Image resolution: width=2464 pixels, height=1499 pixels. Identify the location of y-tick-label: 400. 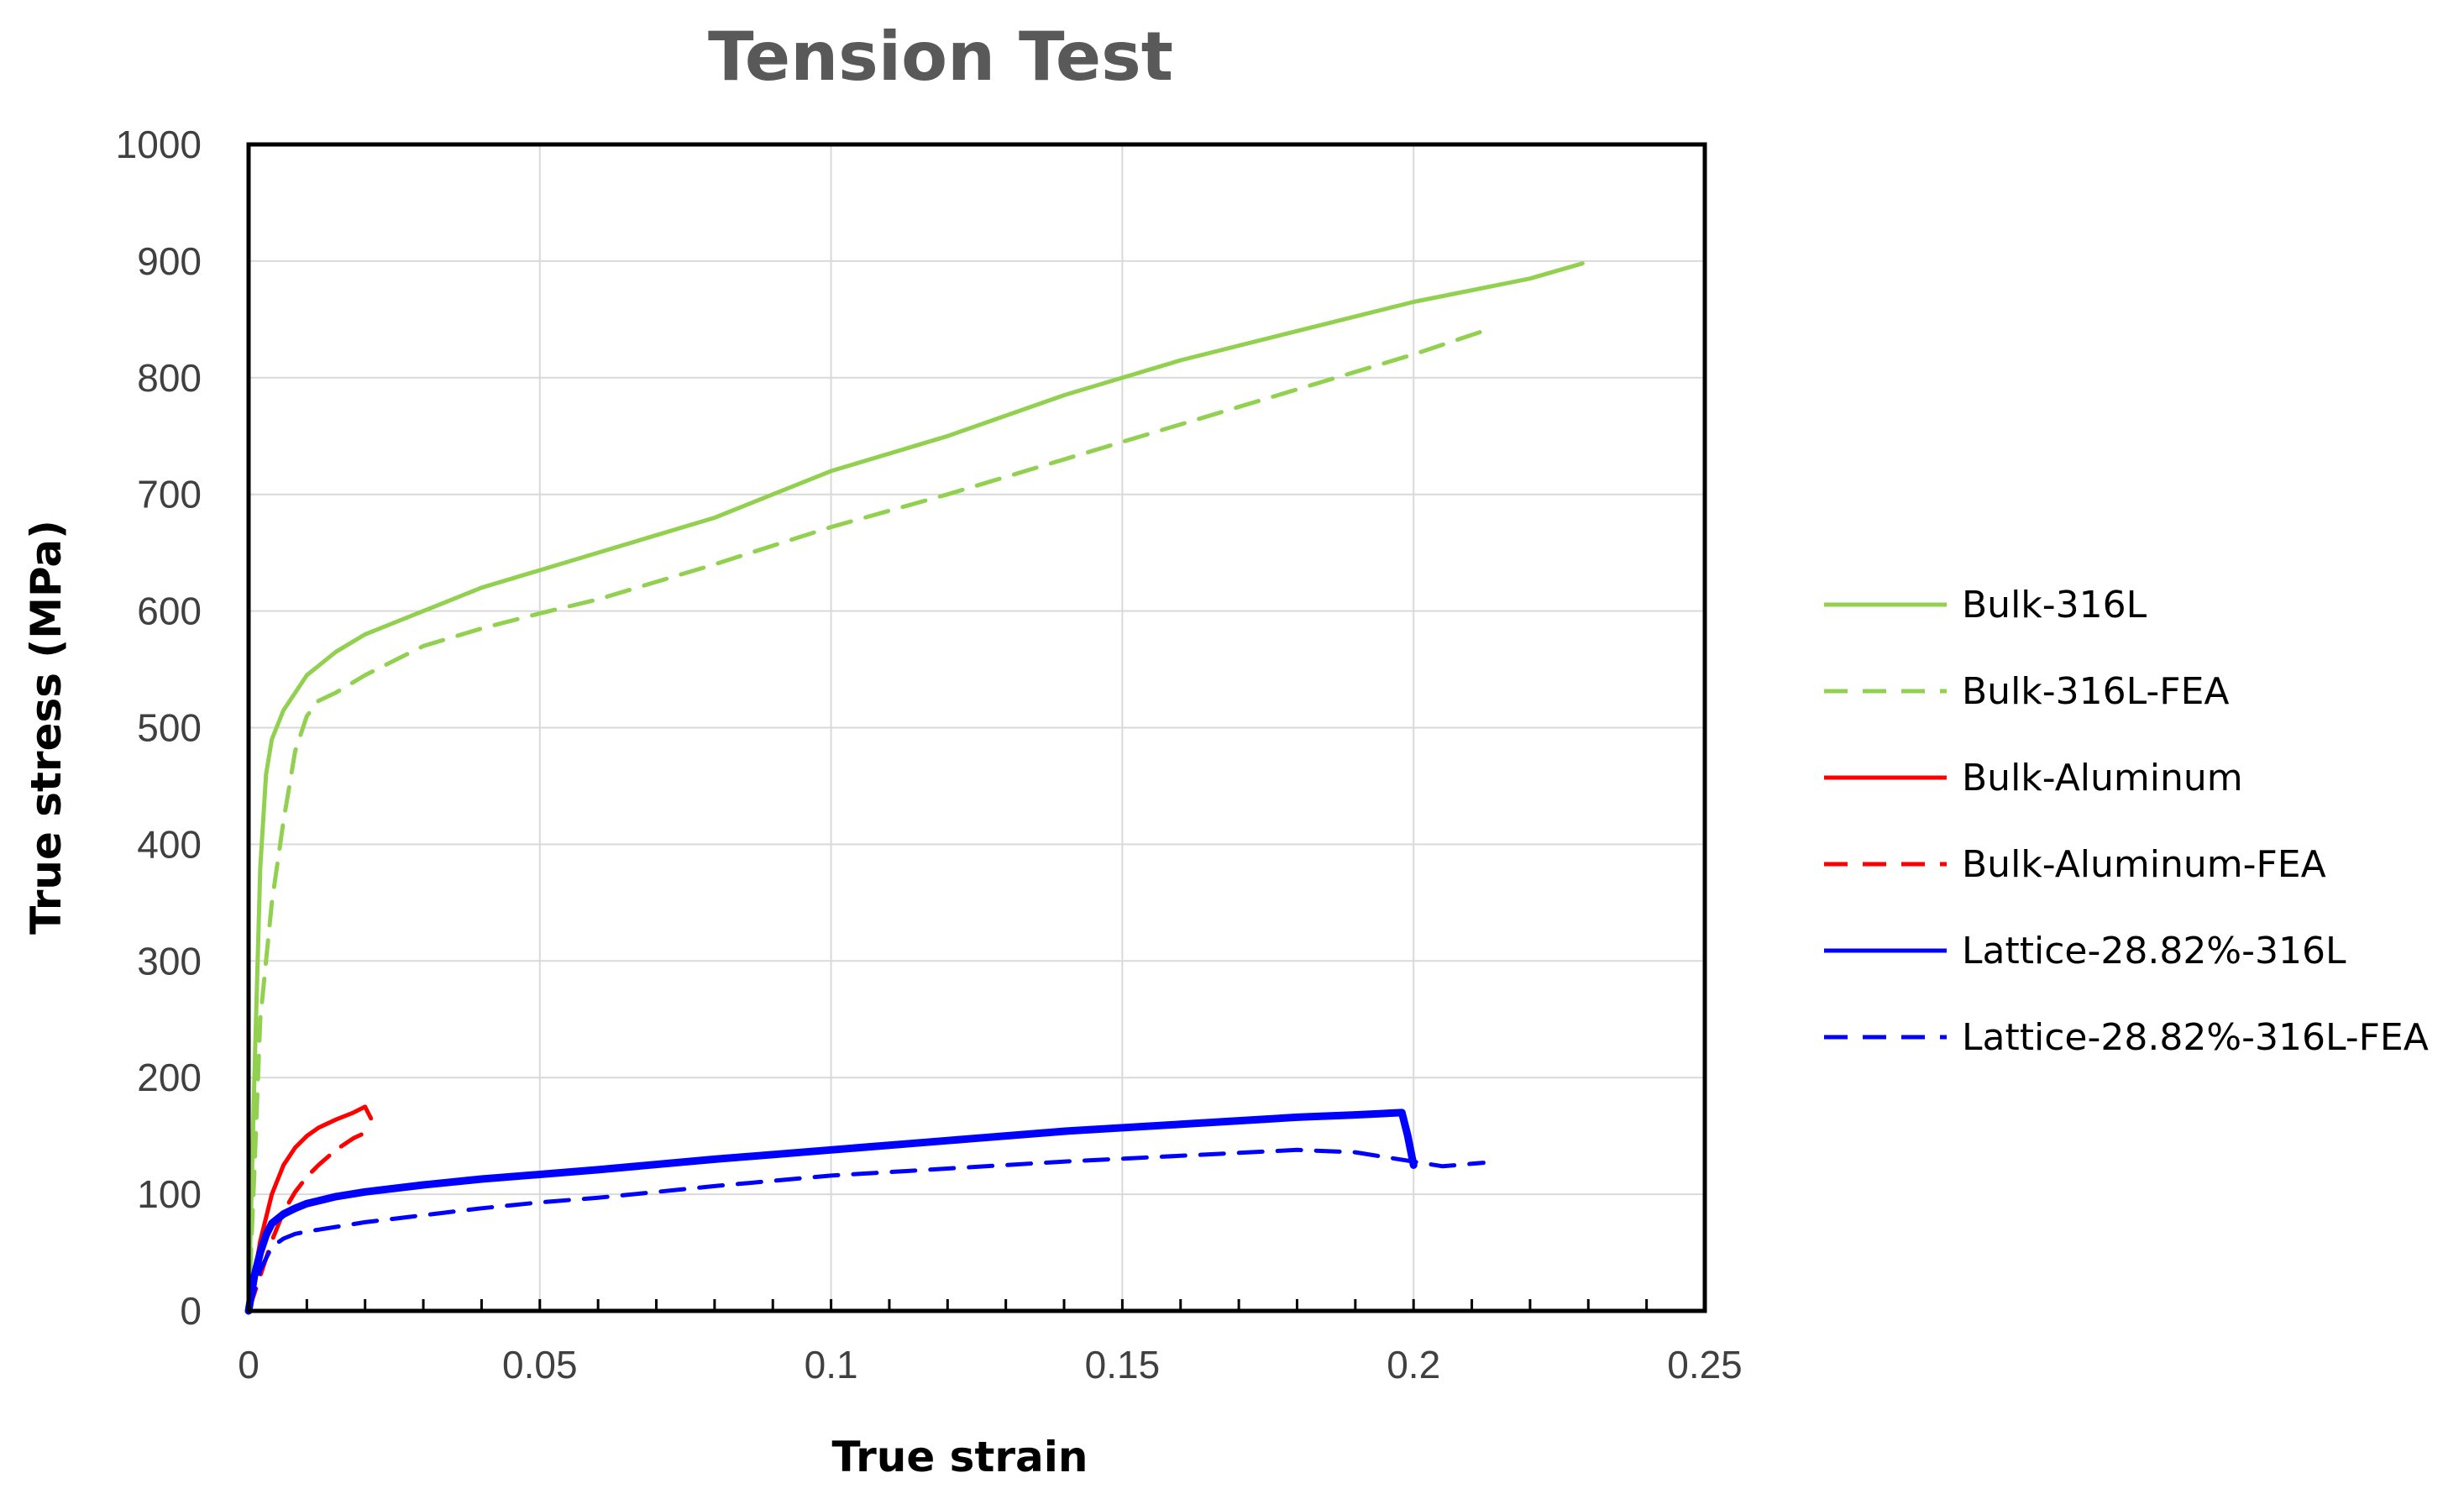
(169, 844).